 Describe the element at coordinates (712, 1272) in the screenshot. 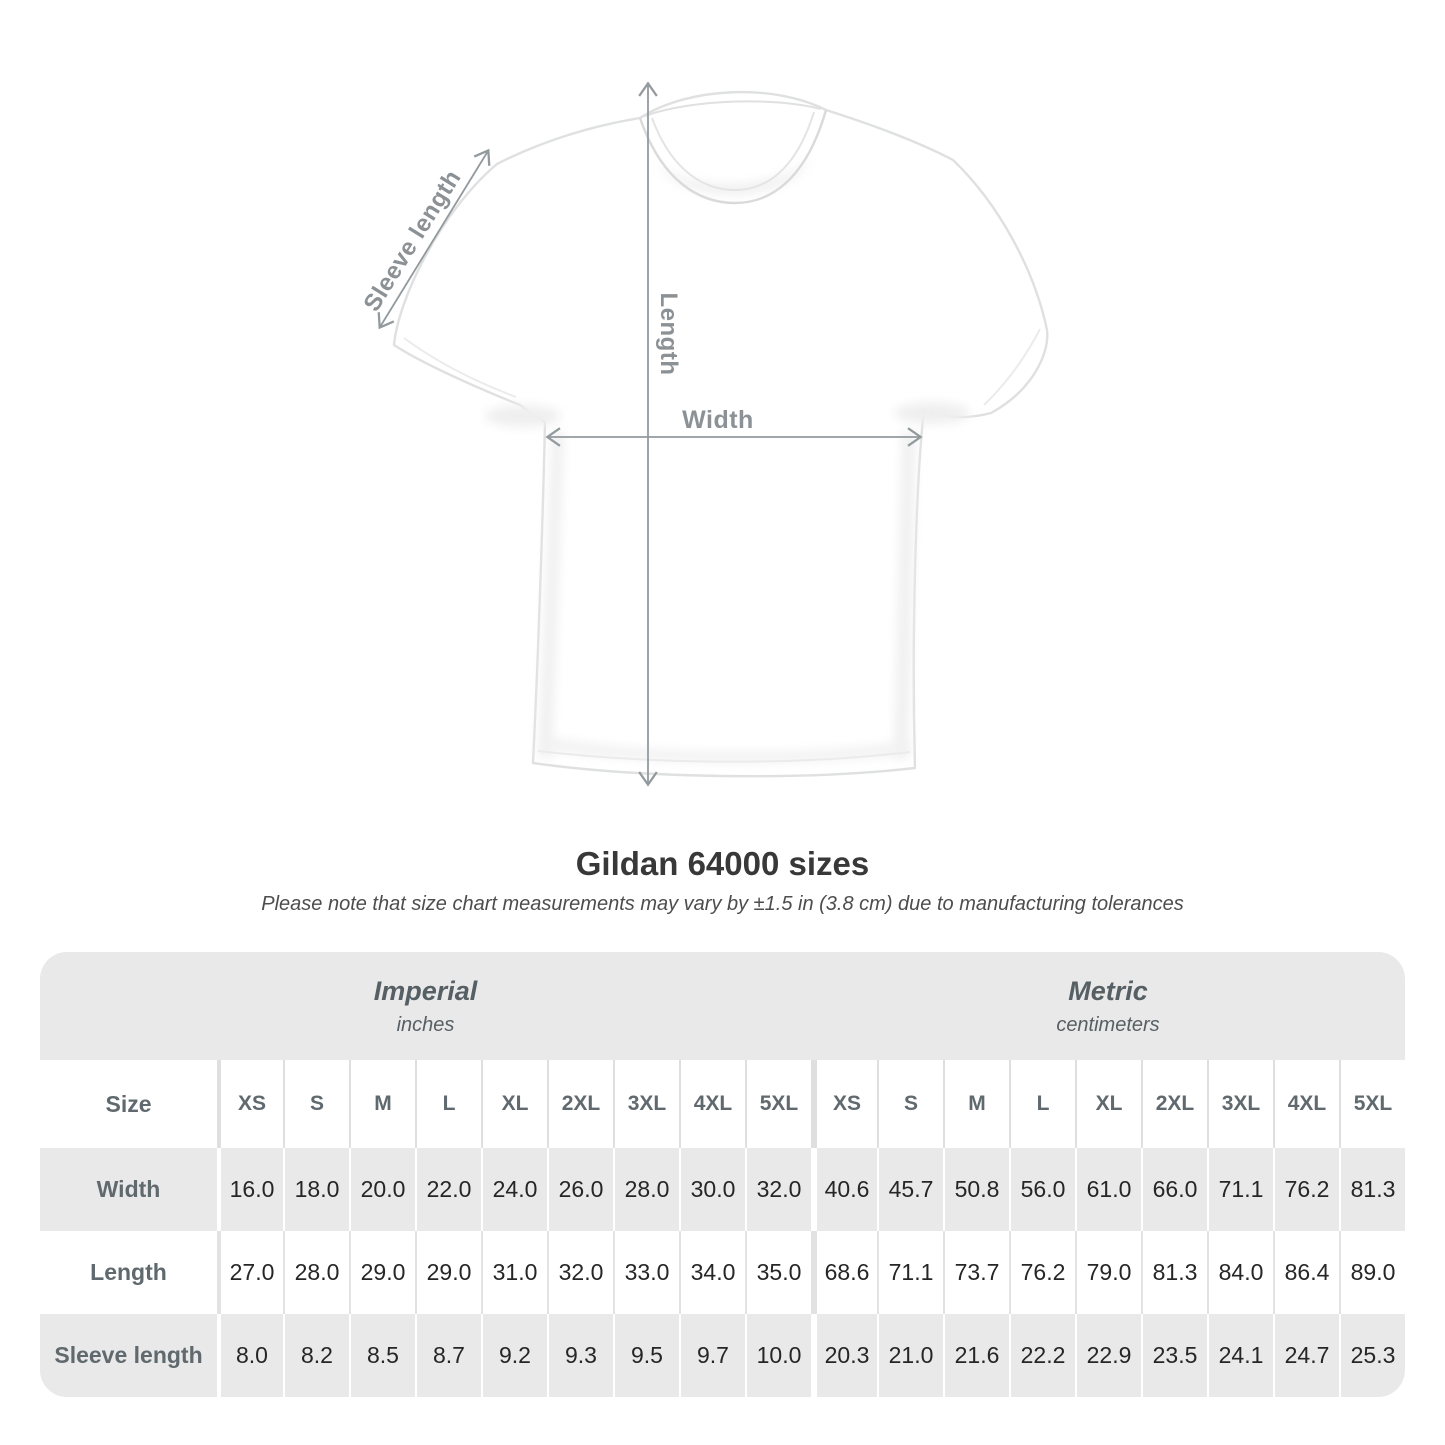

I see `value-cell-length-imperial-4xl: 34.0` at that location.